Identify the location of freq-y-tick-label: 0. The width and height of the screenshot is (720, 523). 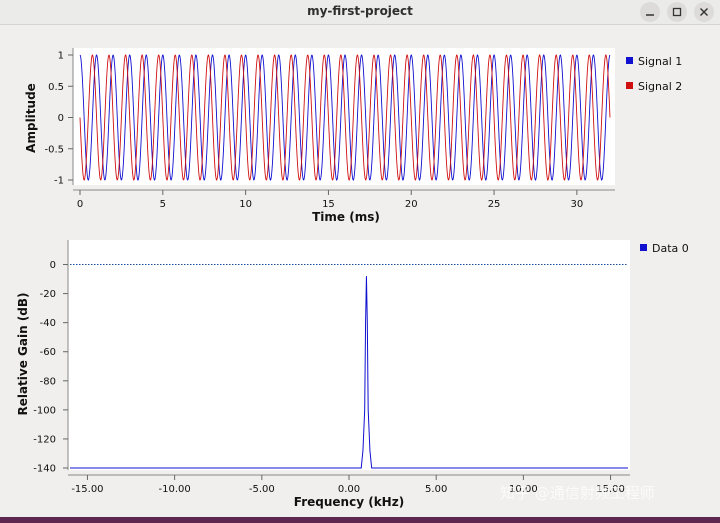
(53, 265).